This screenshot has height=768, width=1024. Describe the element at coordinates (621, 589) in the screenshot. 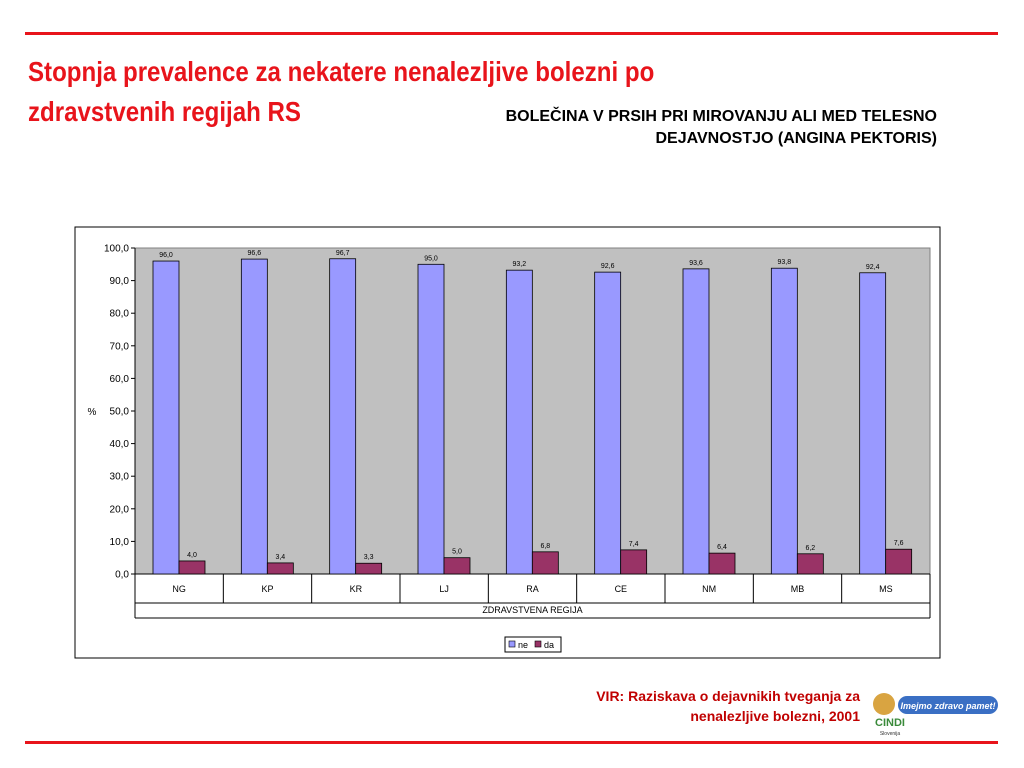

I see `x-tick-label: CE` at that location.